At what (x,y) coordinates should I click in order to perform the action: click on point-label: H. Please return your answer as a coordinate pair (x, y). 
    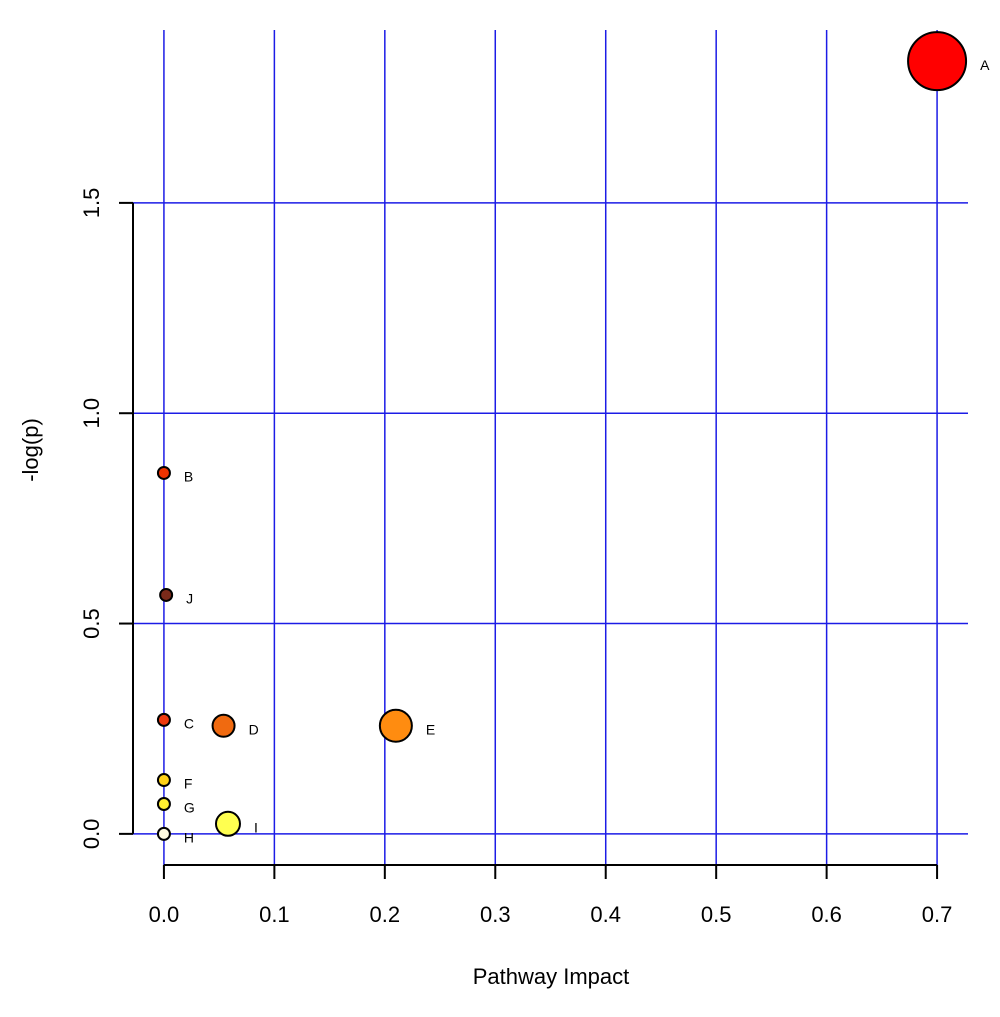
    Looking at the image, I should click on (189, 838).